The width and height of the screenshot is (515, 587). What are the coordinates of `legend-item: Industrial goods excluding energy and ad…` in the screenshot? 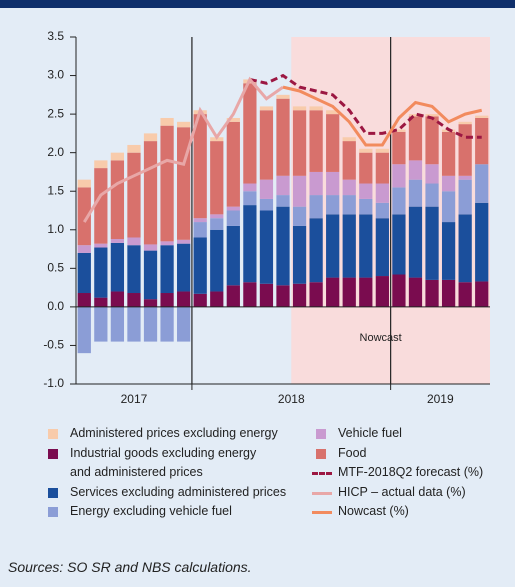 It's located at (179, 463).